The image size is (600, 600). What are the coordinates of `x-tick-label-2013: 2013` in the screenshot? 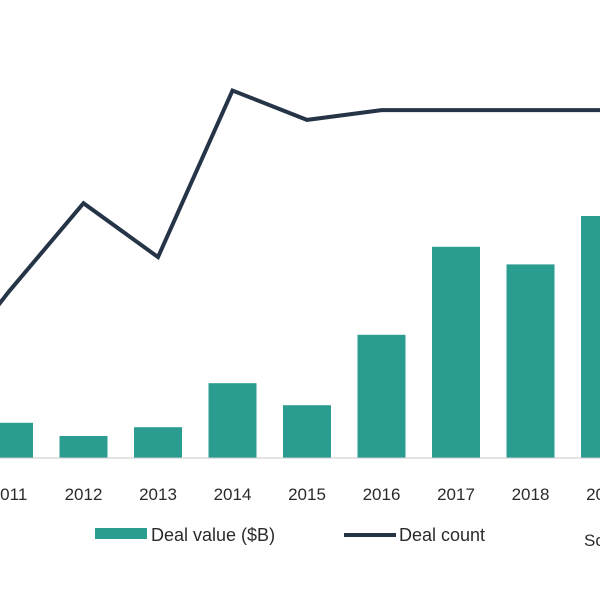 It's located at (158, 494).